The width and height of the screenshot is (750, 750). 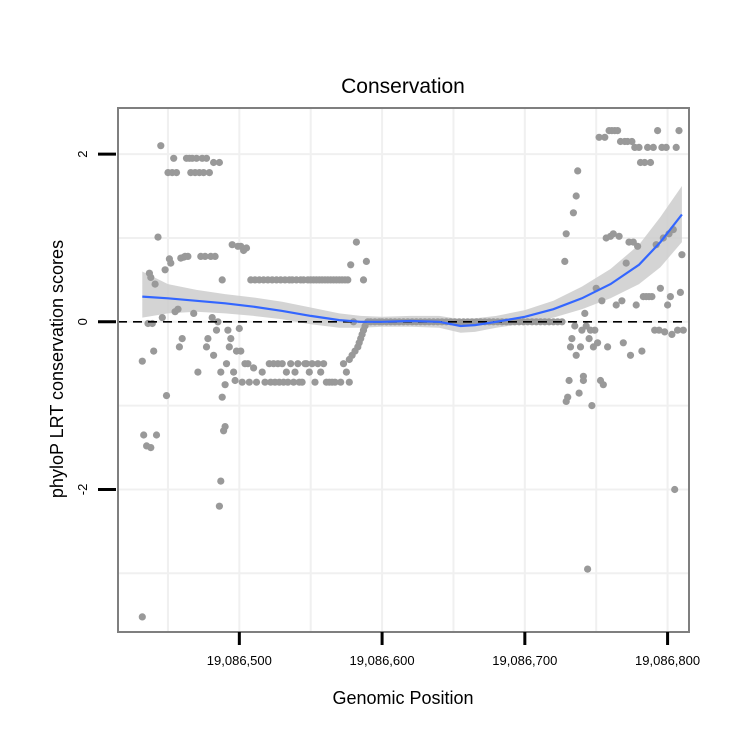 I want to click on confidence-band, so click(x=412, y=259).